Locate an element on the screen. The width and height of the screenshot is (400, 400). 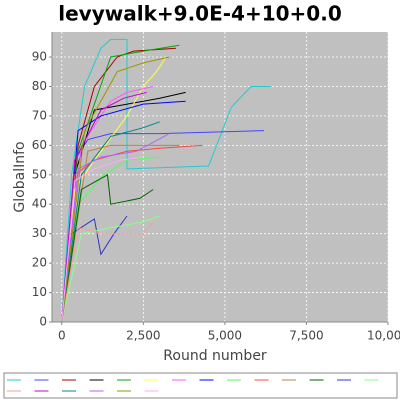
y-tick-label: 80 is located at coordinates (39, 86).